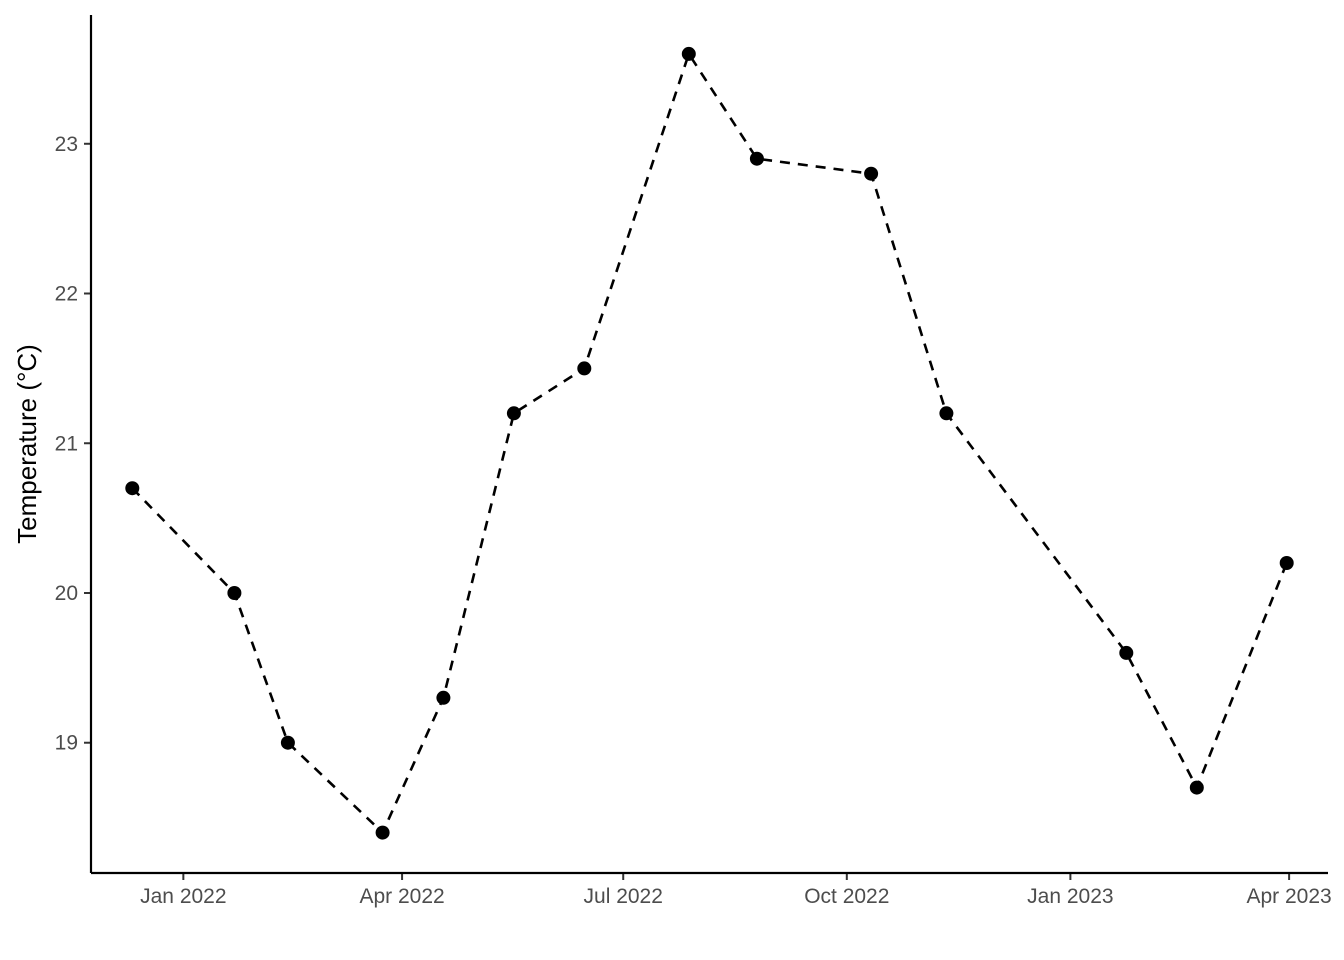 This screenshot has width=1344, height=960. I want to click on y-tick-label: 19, so click(66, 743).